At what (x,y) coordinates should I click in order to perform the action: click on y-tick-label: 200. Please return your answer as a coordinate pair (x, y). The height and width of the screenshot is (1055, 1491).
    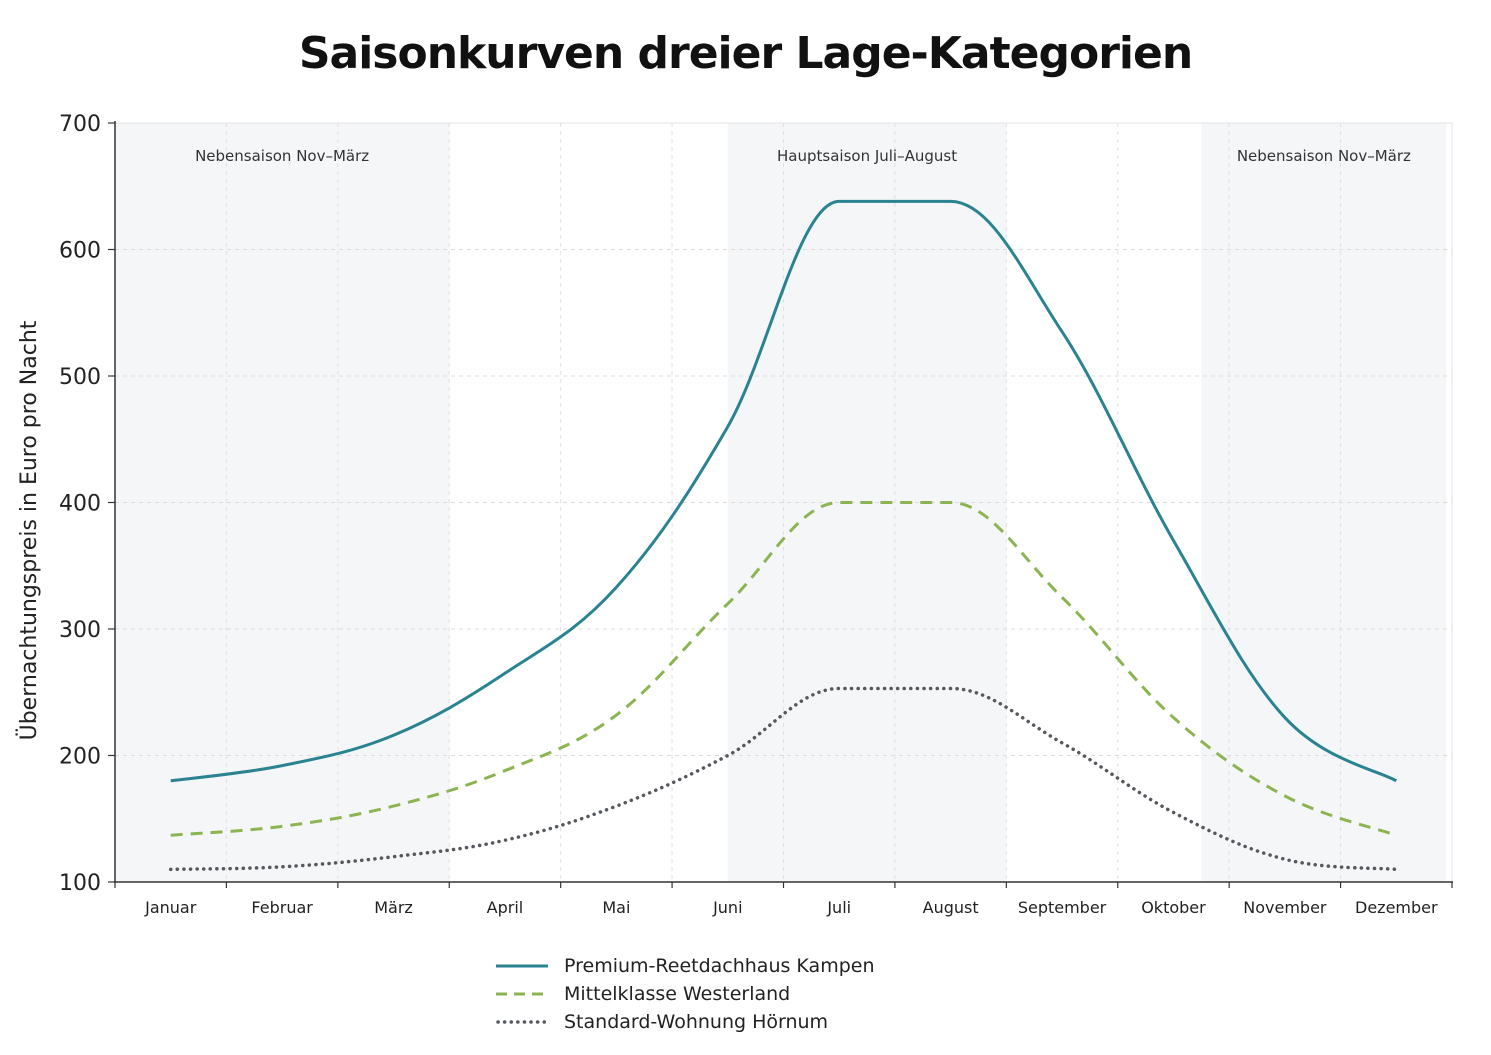
    Looking at the image, I should click on (80, 757).